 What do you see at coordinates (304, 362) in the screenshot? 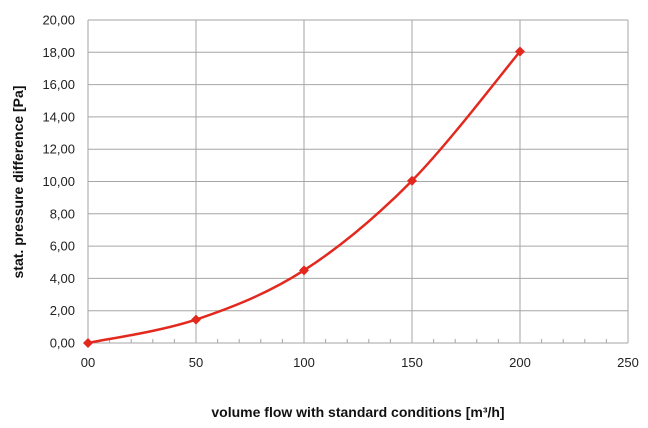
I see `x-tick-label: 100` at bounding box center [304, 362].